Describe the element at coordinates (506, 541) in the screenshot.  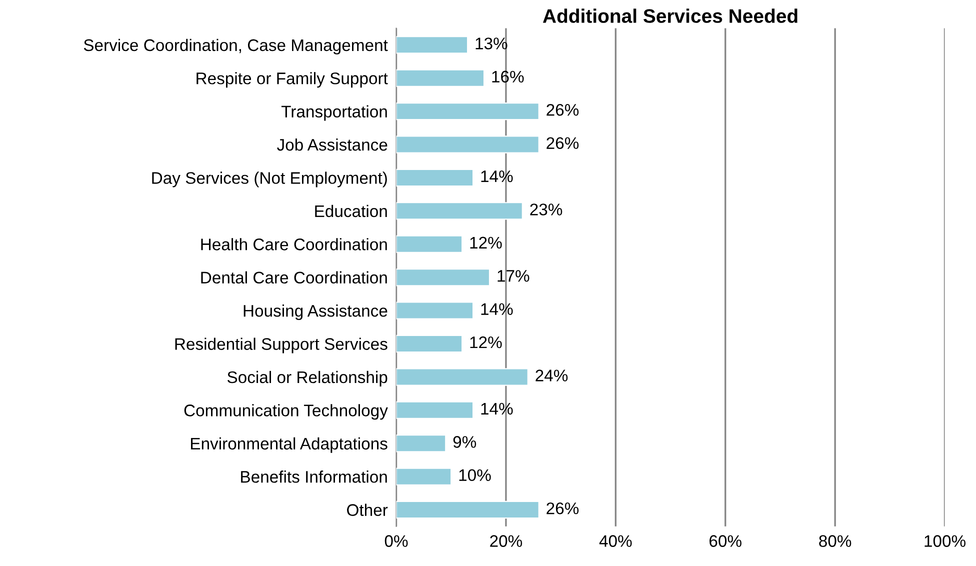
I see `x-tick-label: 20%` at that location.